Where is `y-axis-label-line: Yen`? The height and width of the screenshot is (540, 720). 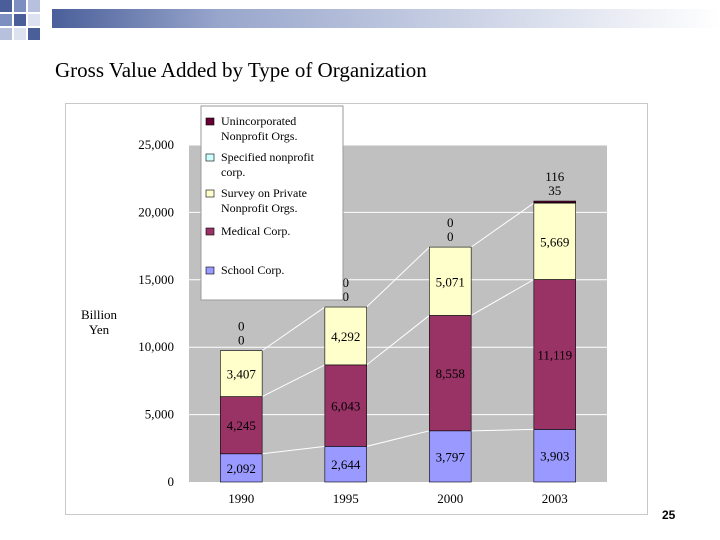 y-axis-label-line: Yen is located at coordinates (99, 329).